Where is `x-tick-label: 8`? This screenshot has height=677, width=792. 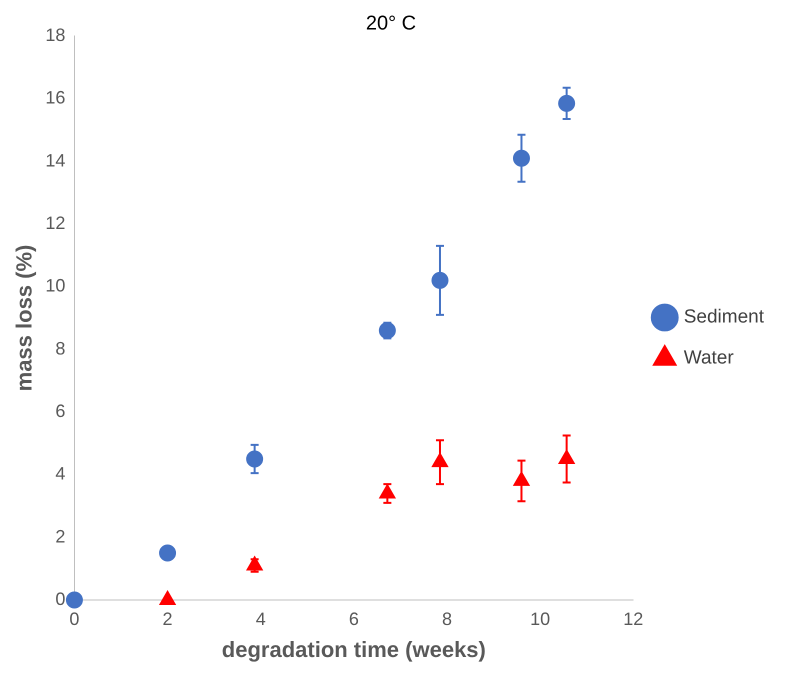
x-tick-label: 8 is located at coordinates (447, 618).